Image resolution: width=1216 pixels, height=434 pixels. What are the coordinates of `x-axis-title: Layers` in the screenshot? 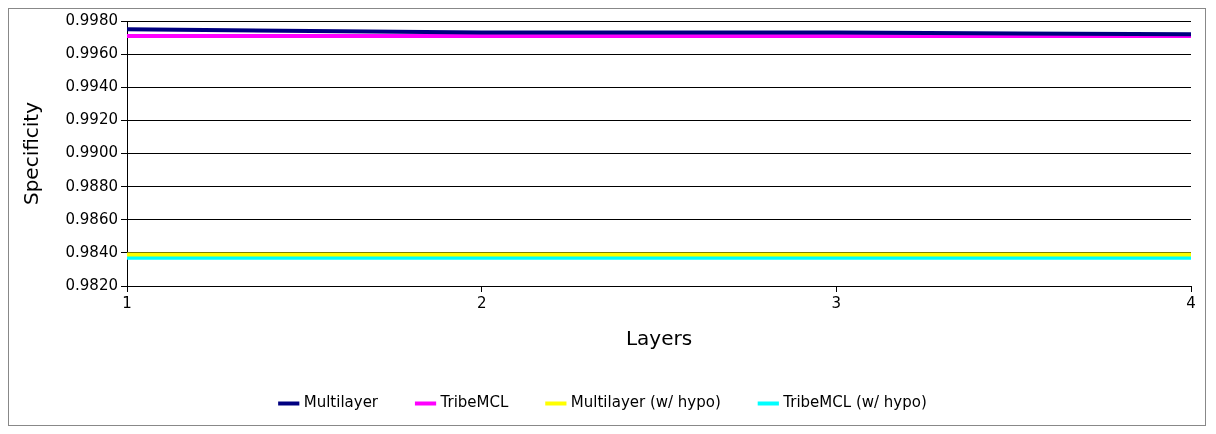 It's located at (659, 338).